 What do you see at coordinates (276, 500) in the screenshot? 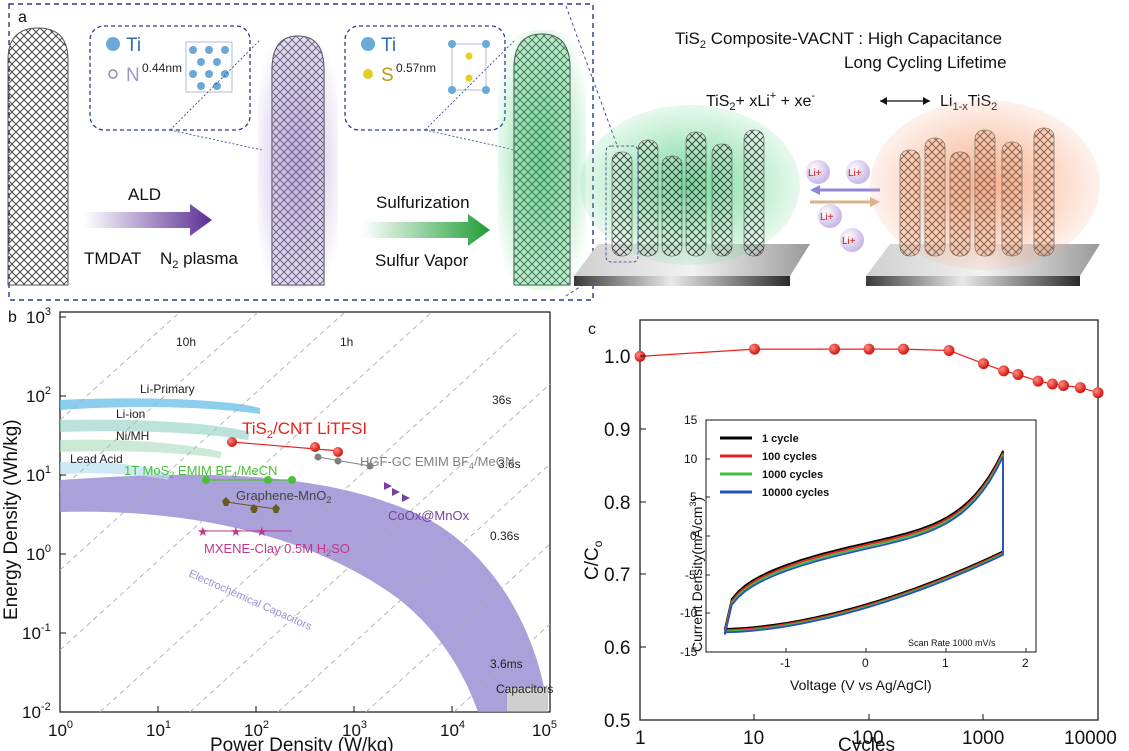
I see `series-graphene: Graphene-MnO2` at bounding box center [276, 500].